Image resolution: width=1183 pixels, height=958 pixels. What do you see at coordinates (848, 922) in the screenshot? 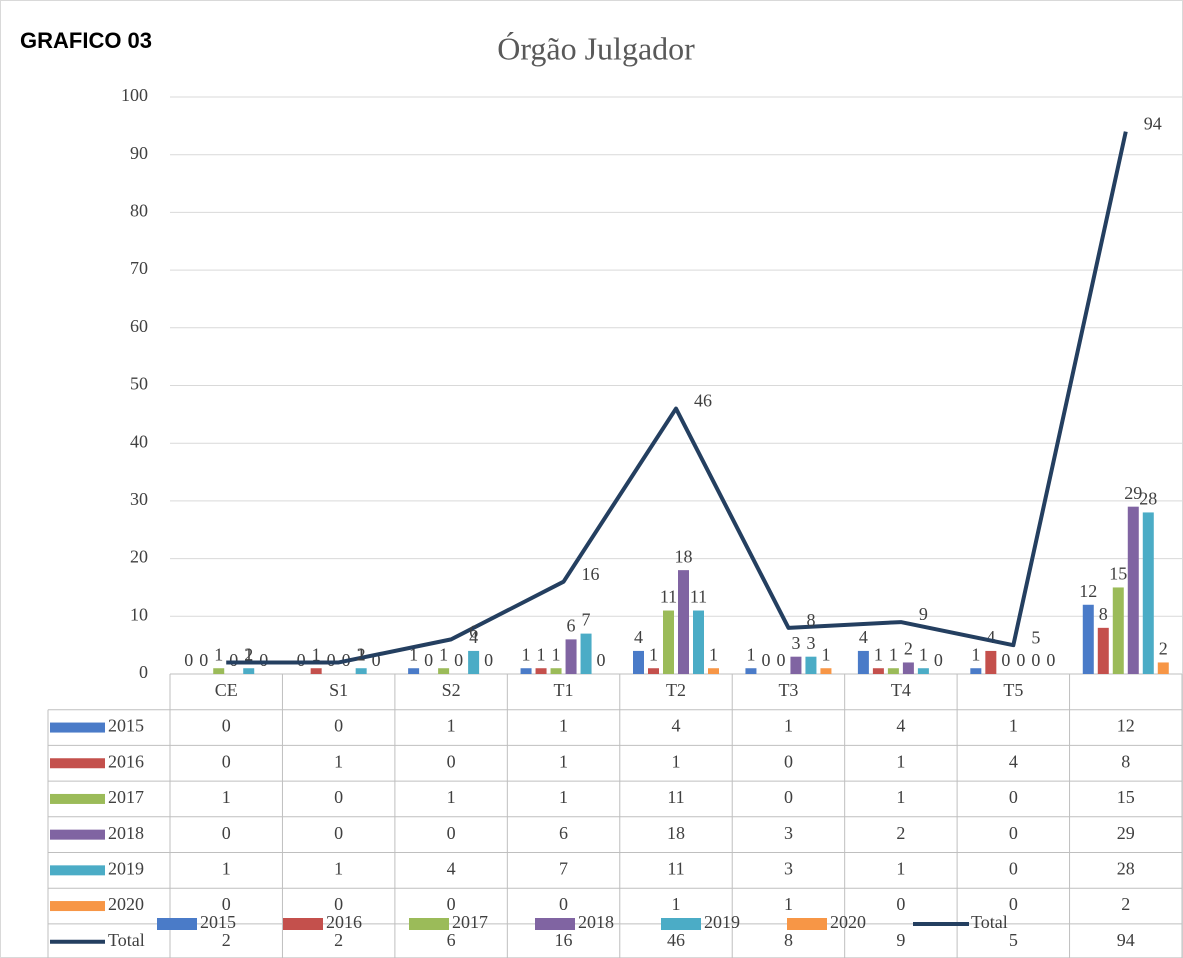
I see `legend-label: 2020` at bounding box center [848, 922].